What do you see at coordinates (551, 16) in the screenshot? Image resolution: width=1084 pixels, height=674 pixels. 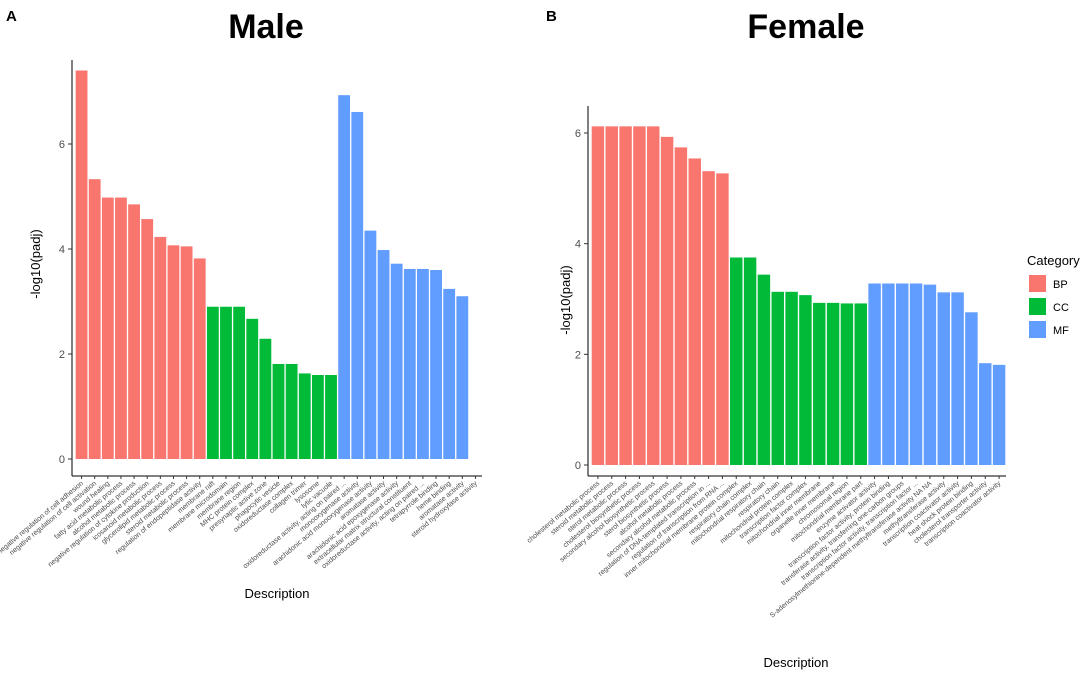 I see `panel-letter-b: B` at bounding box center [551, 16].